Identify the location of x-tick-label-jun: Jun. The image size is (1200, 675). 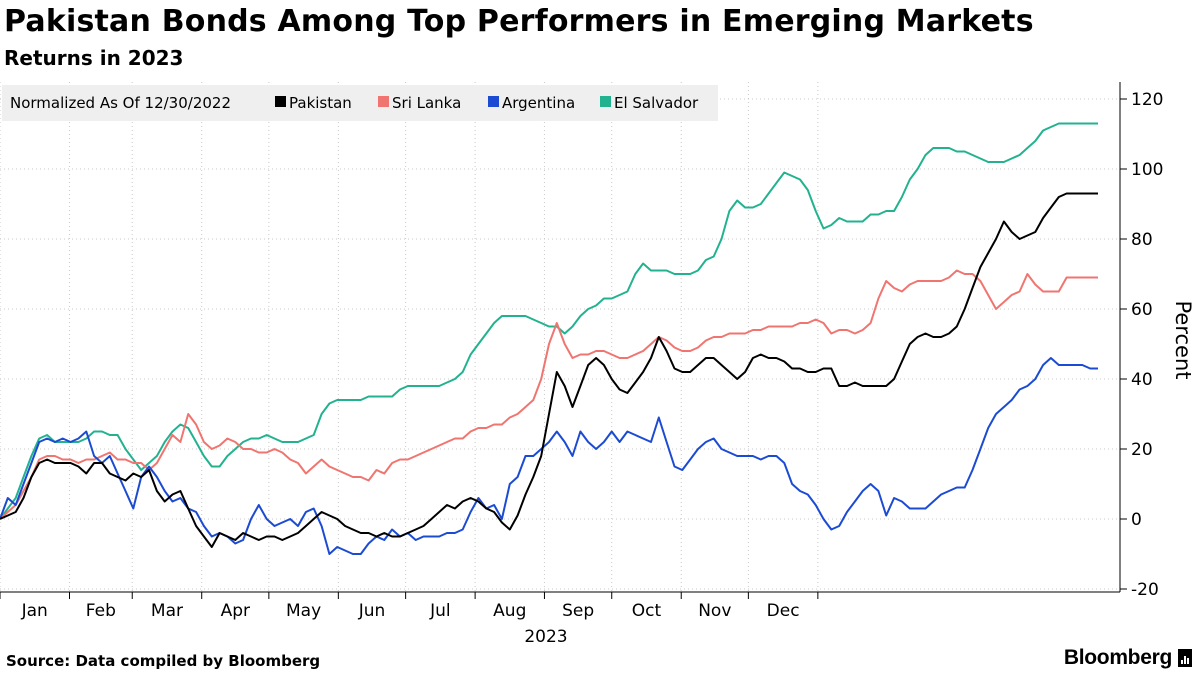
(372, 611).